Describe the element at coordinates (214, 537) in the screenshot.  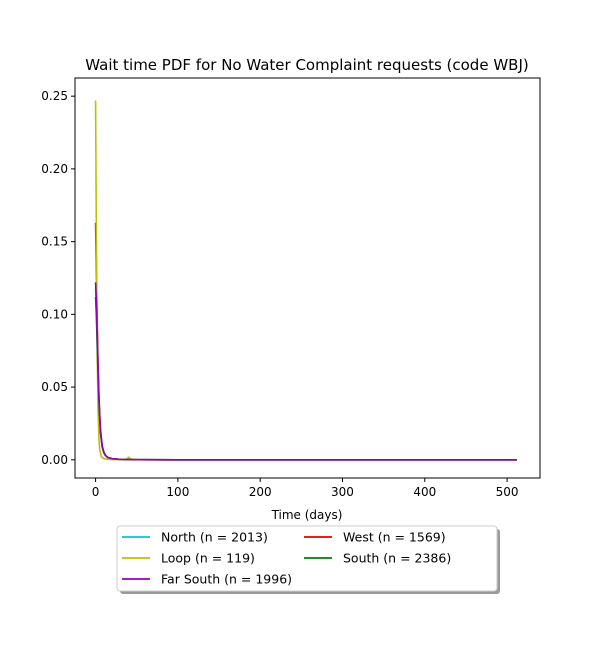
I see `legend-label-0: North (n = 2013)` at that location.